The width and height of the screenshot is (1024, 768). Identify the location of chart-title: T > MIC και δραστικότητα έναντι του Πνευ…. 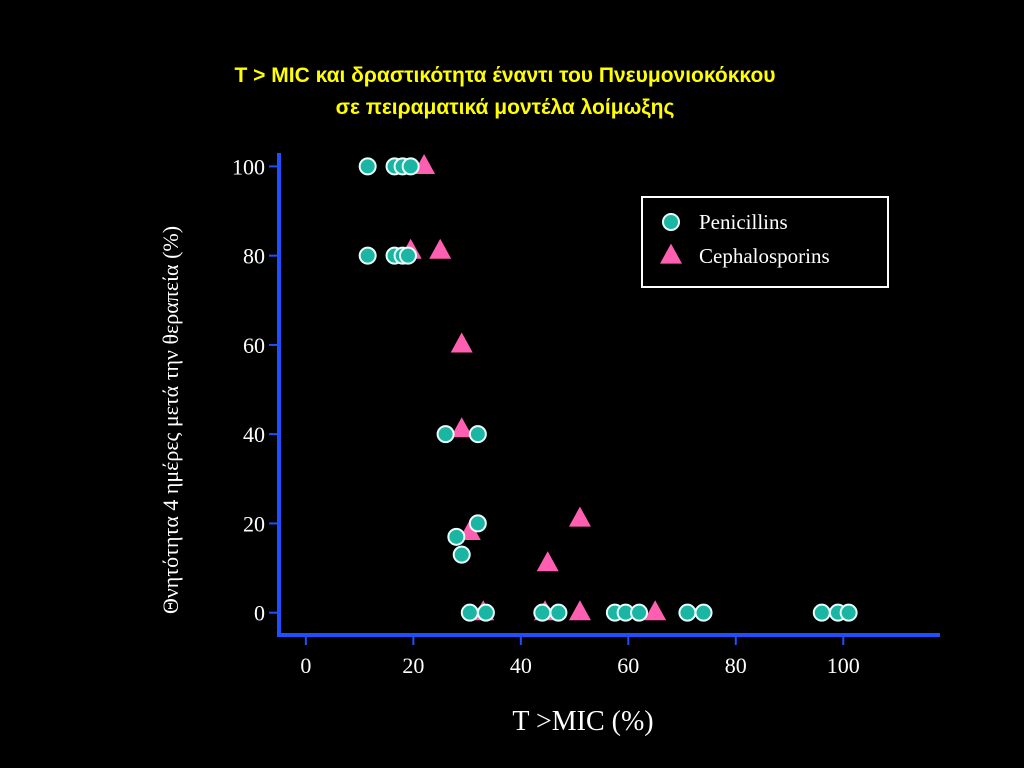
(505, 92).